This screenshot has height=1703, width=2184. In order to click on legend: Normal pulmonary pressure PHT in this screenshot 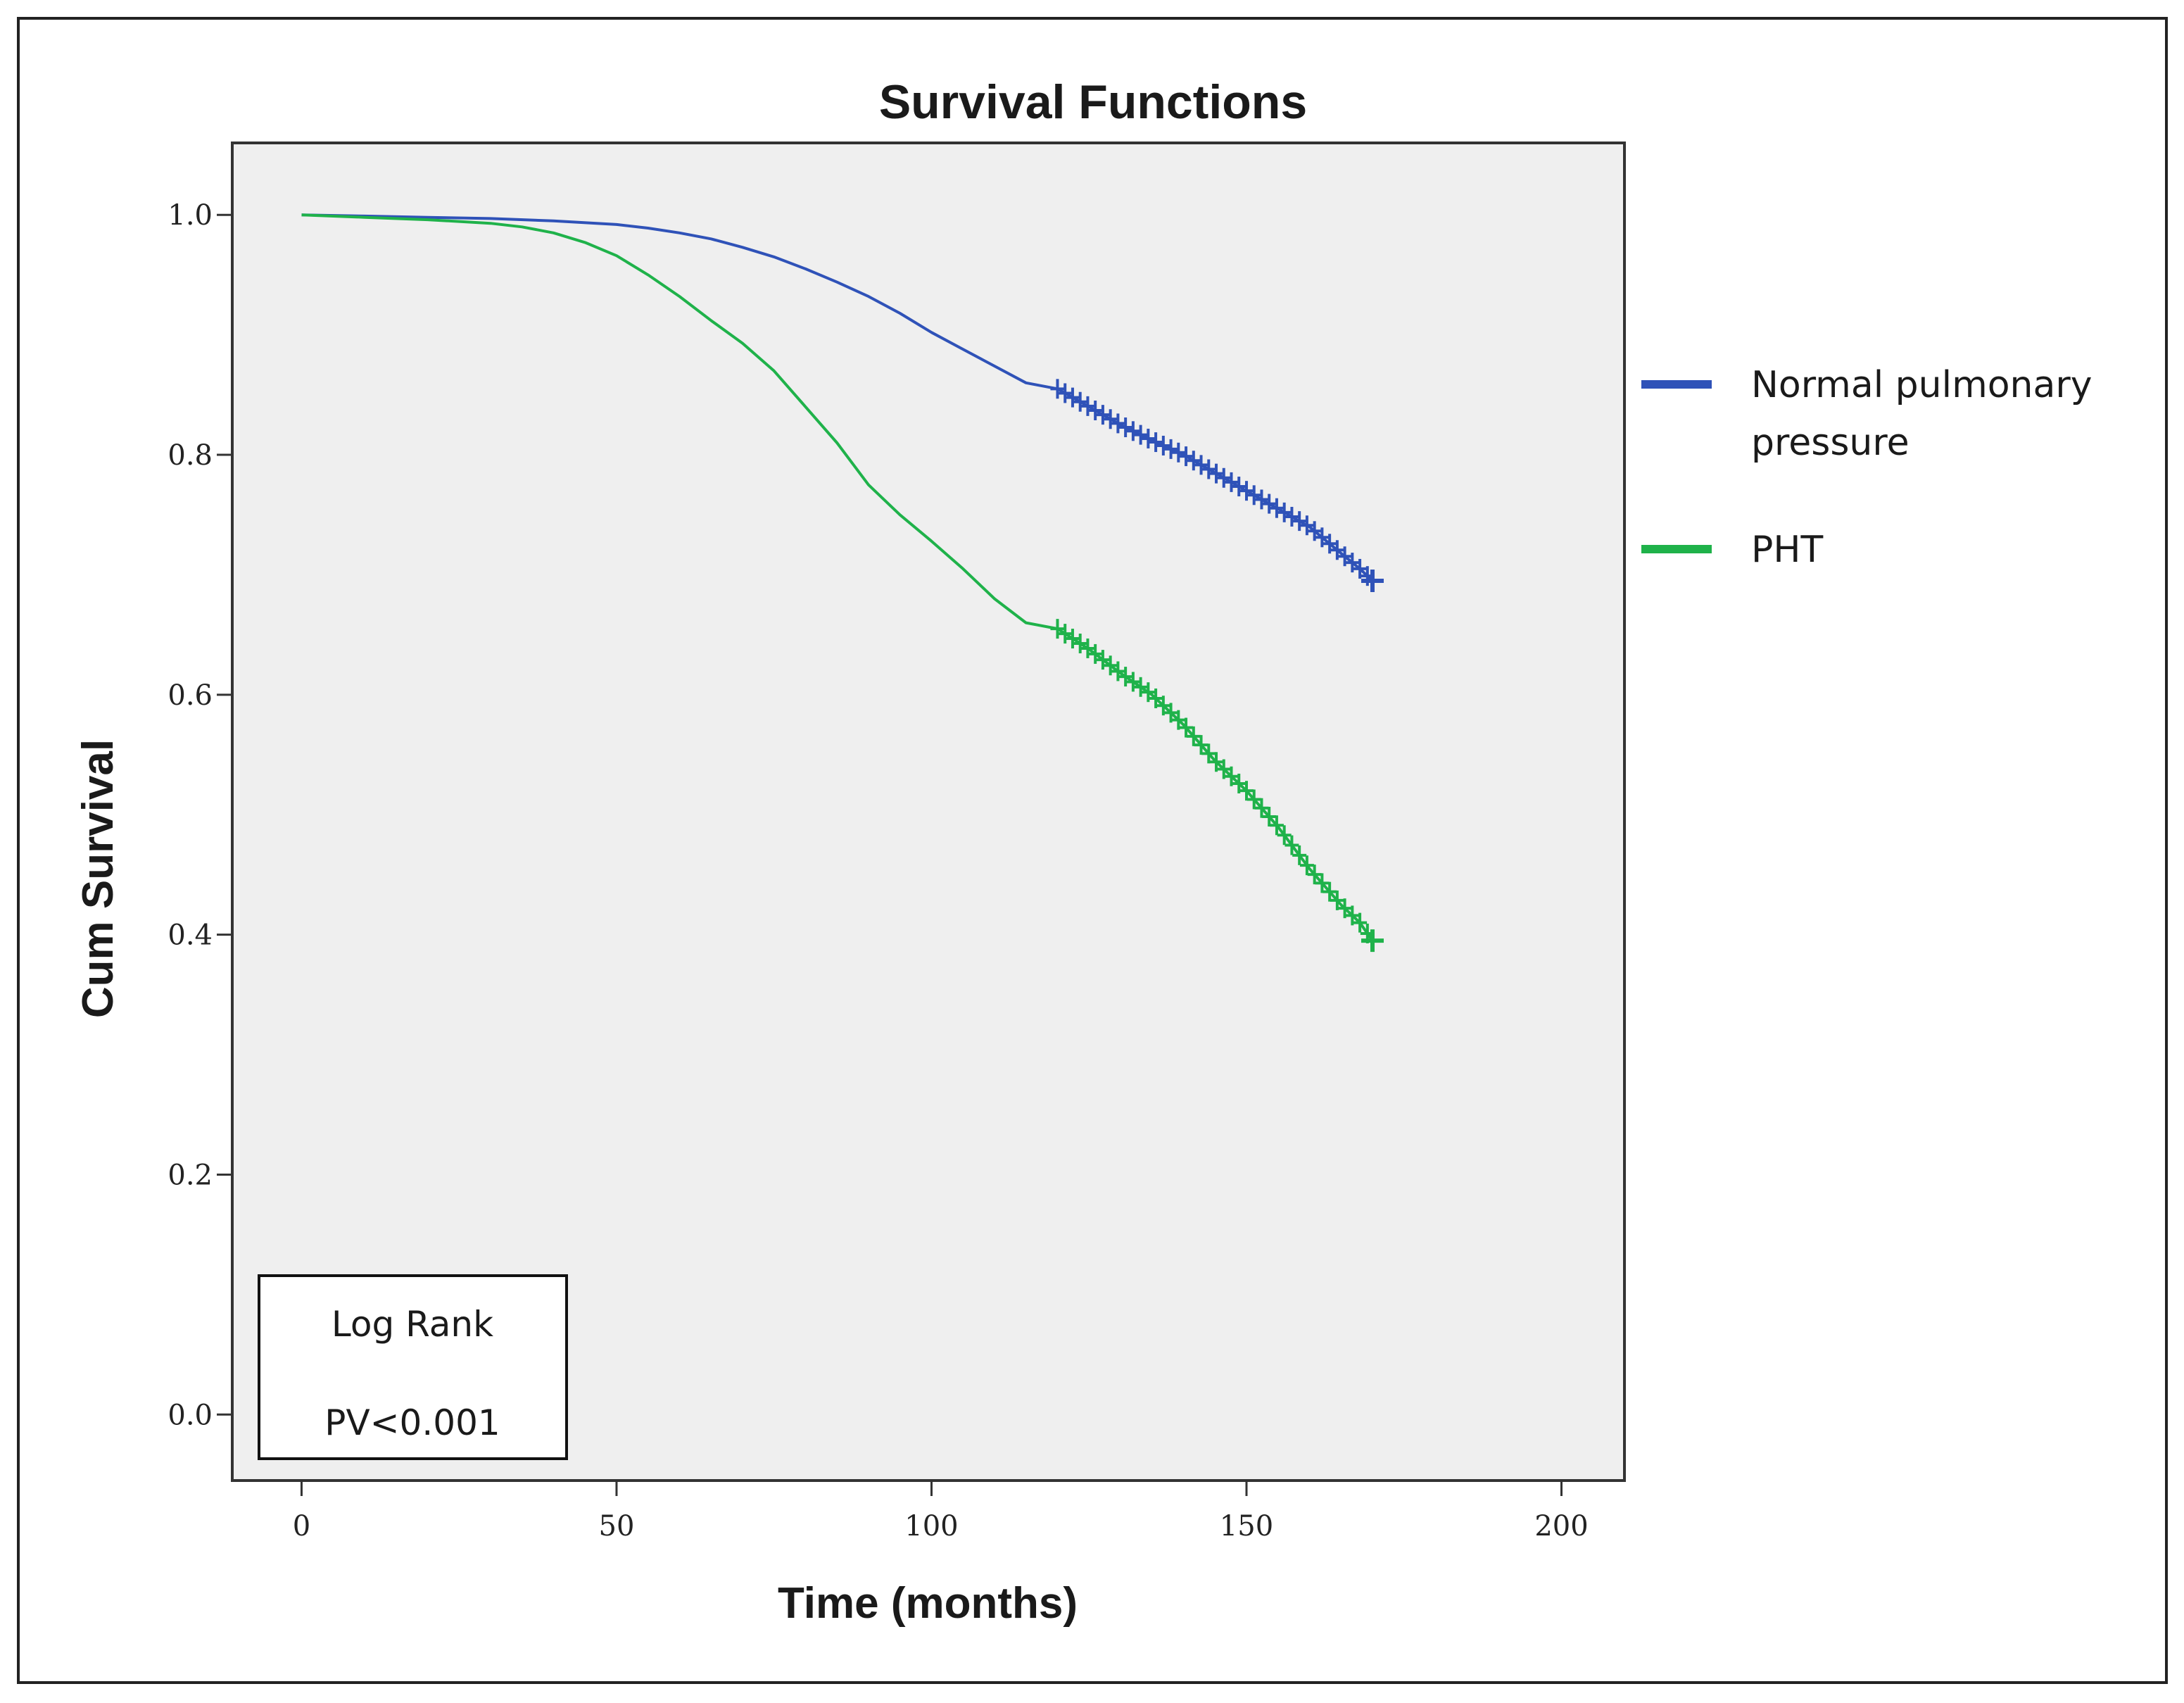, I will do `click(1867, 467)`.